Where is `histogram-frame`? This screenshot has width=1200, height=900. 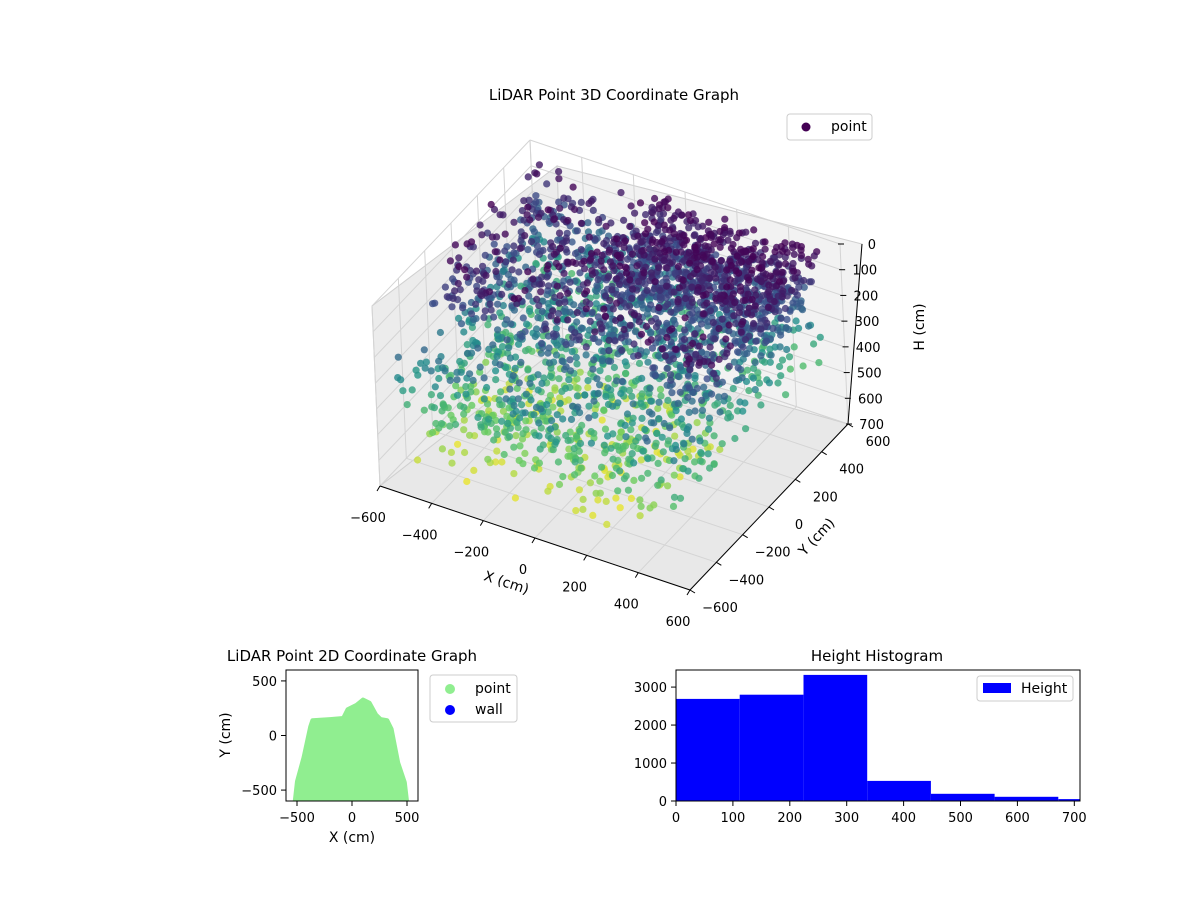
histogram-frame is located at coordinates (878, 735).